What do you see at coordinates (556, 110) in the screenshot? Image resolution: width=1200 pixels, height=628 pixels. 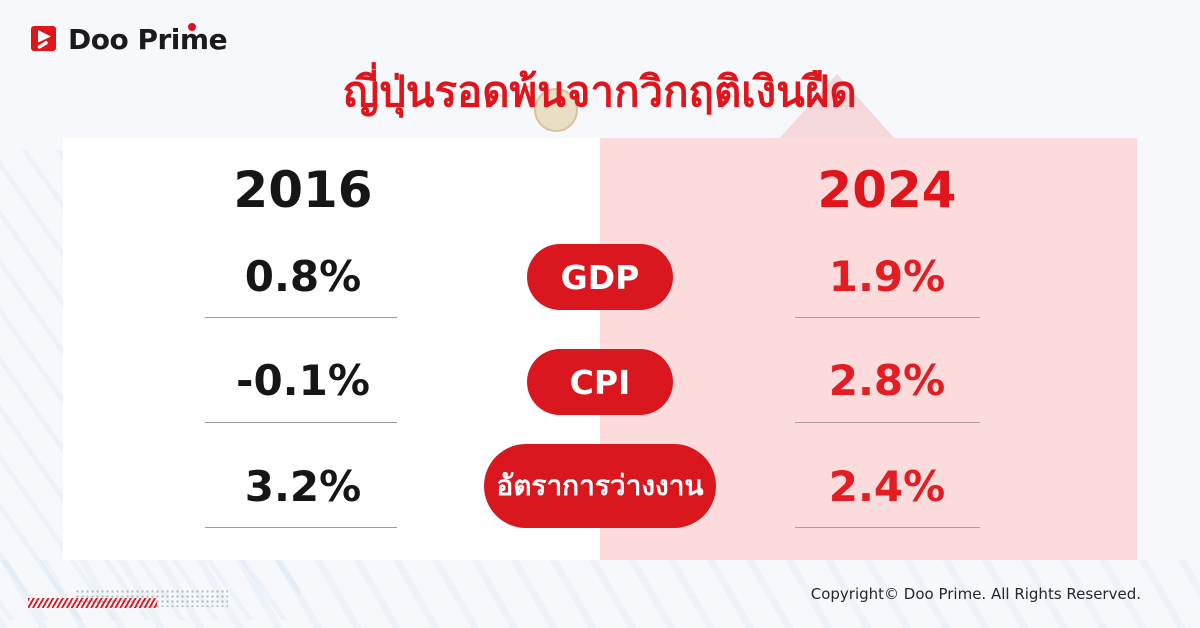 I see `faint-coin-graphic` at bounding box center [556, 110].